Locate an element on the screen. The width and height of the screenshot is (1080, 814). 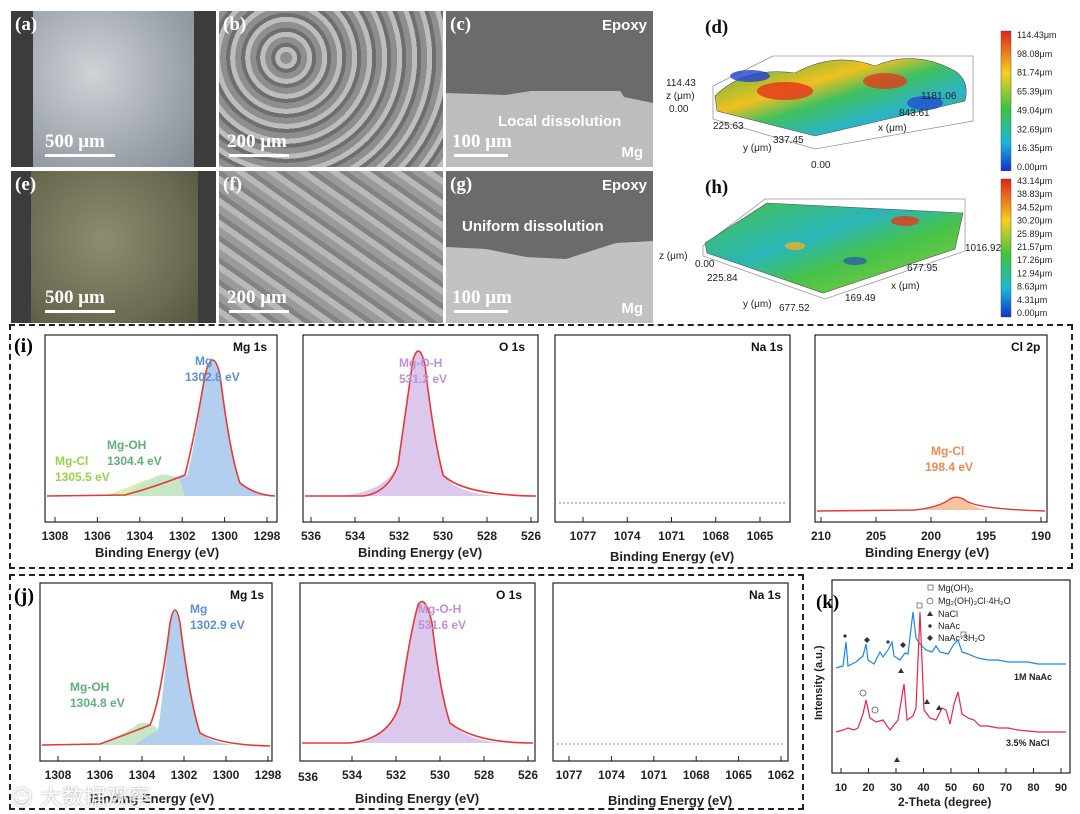
colorbar-label: 38.83μm is located at coordinates (1034, 194).